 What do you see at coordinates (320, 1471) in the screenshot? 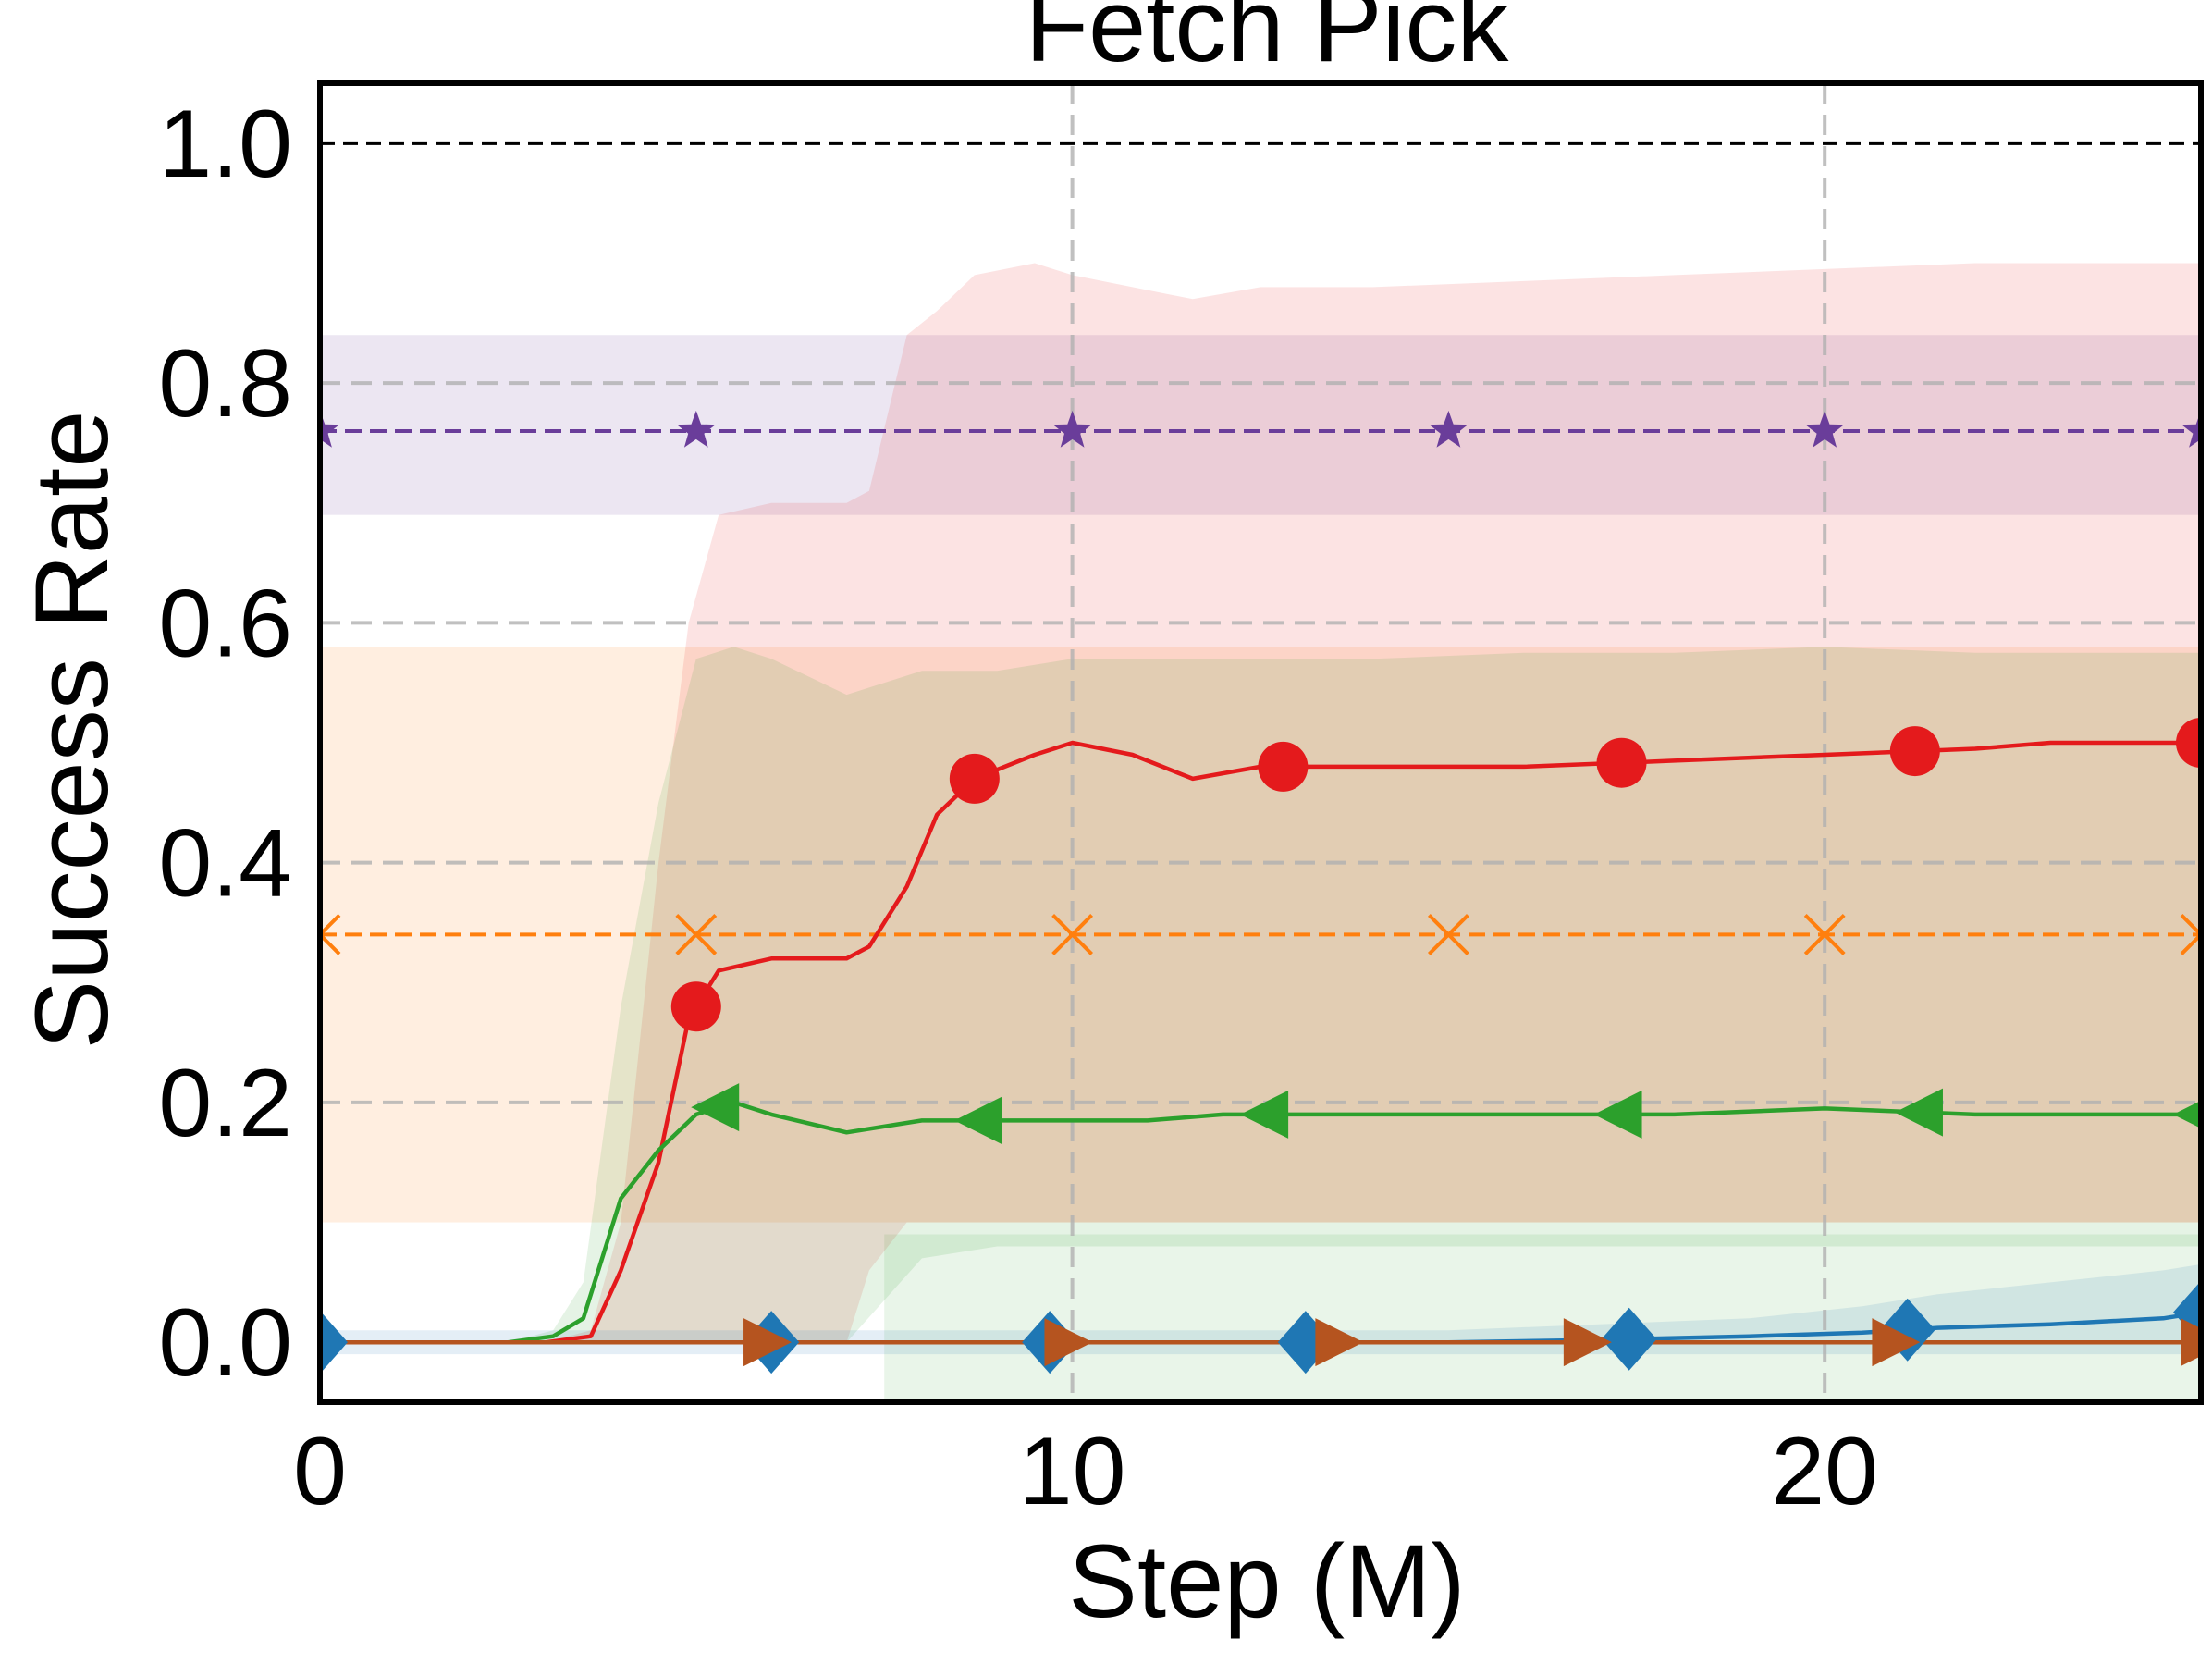
I see `x-tick-label: 0` at bounding box center [320, 1471].